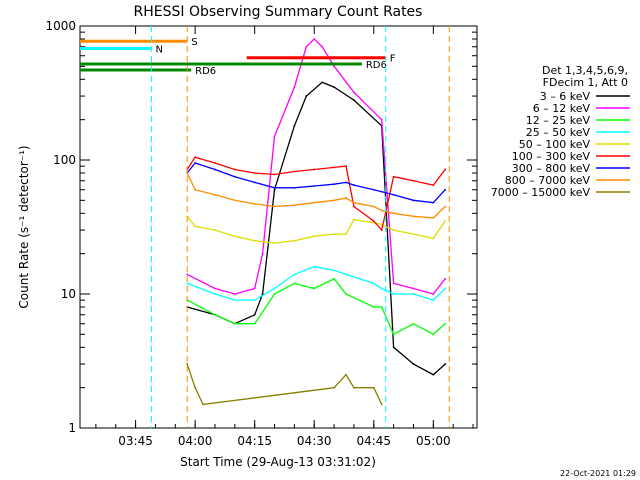 This screenshot has width=640, height=480. Describe the element at coordinates (551, 156) in the screenshot. I see `legend-label-5: 100 – 300 keV` at that location.